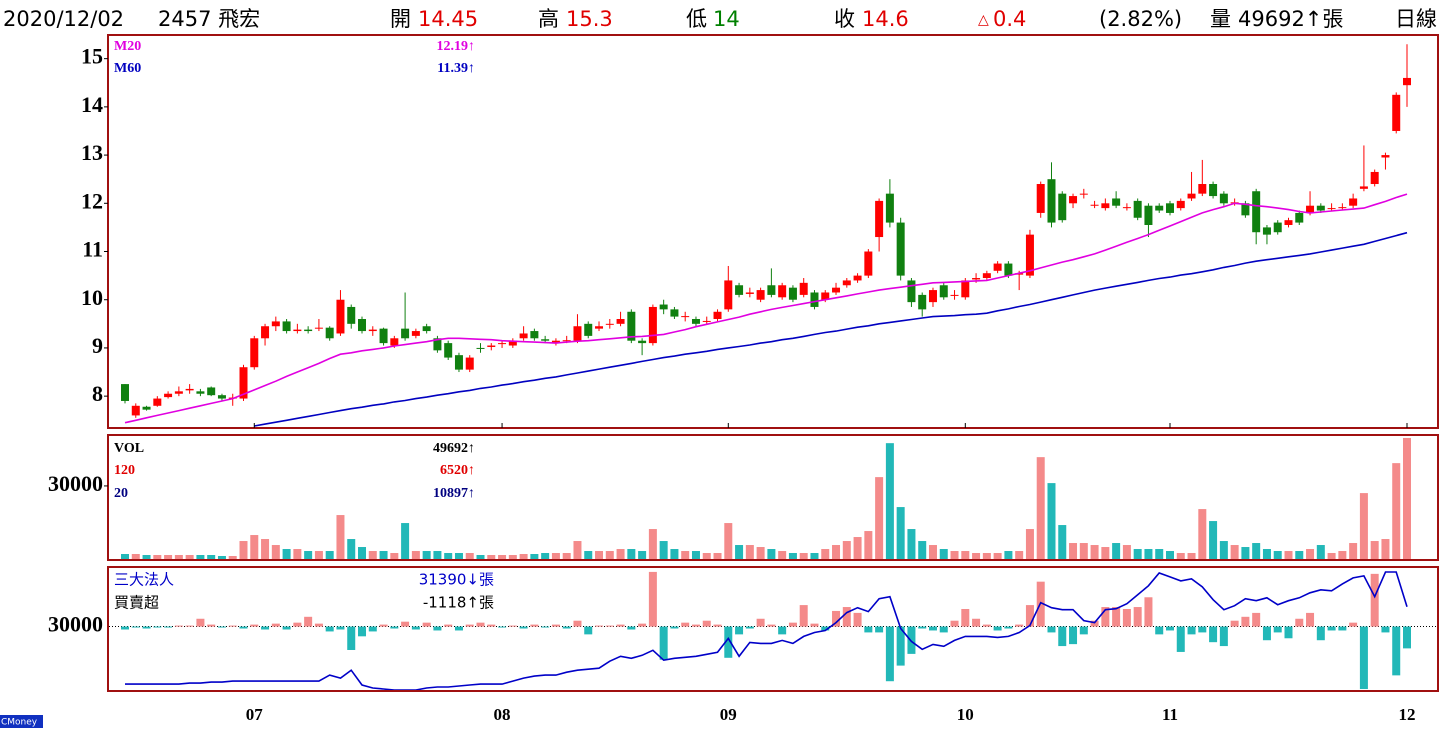 The image size is (1440, 750). What do you see at coordinates (209, 19) in the screenshot?
I see `stock: 2457 飛宏` at bounding box center [209, 19].